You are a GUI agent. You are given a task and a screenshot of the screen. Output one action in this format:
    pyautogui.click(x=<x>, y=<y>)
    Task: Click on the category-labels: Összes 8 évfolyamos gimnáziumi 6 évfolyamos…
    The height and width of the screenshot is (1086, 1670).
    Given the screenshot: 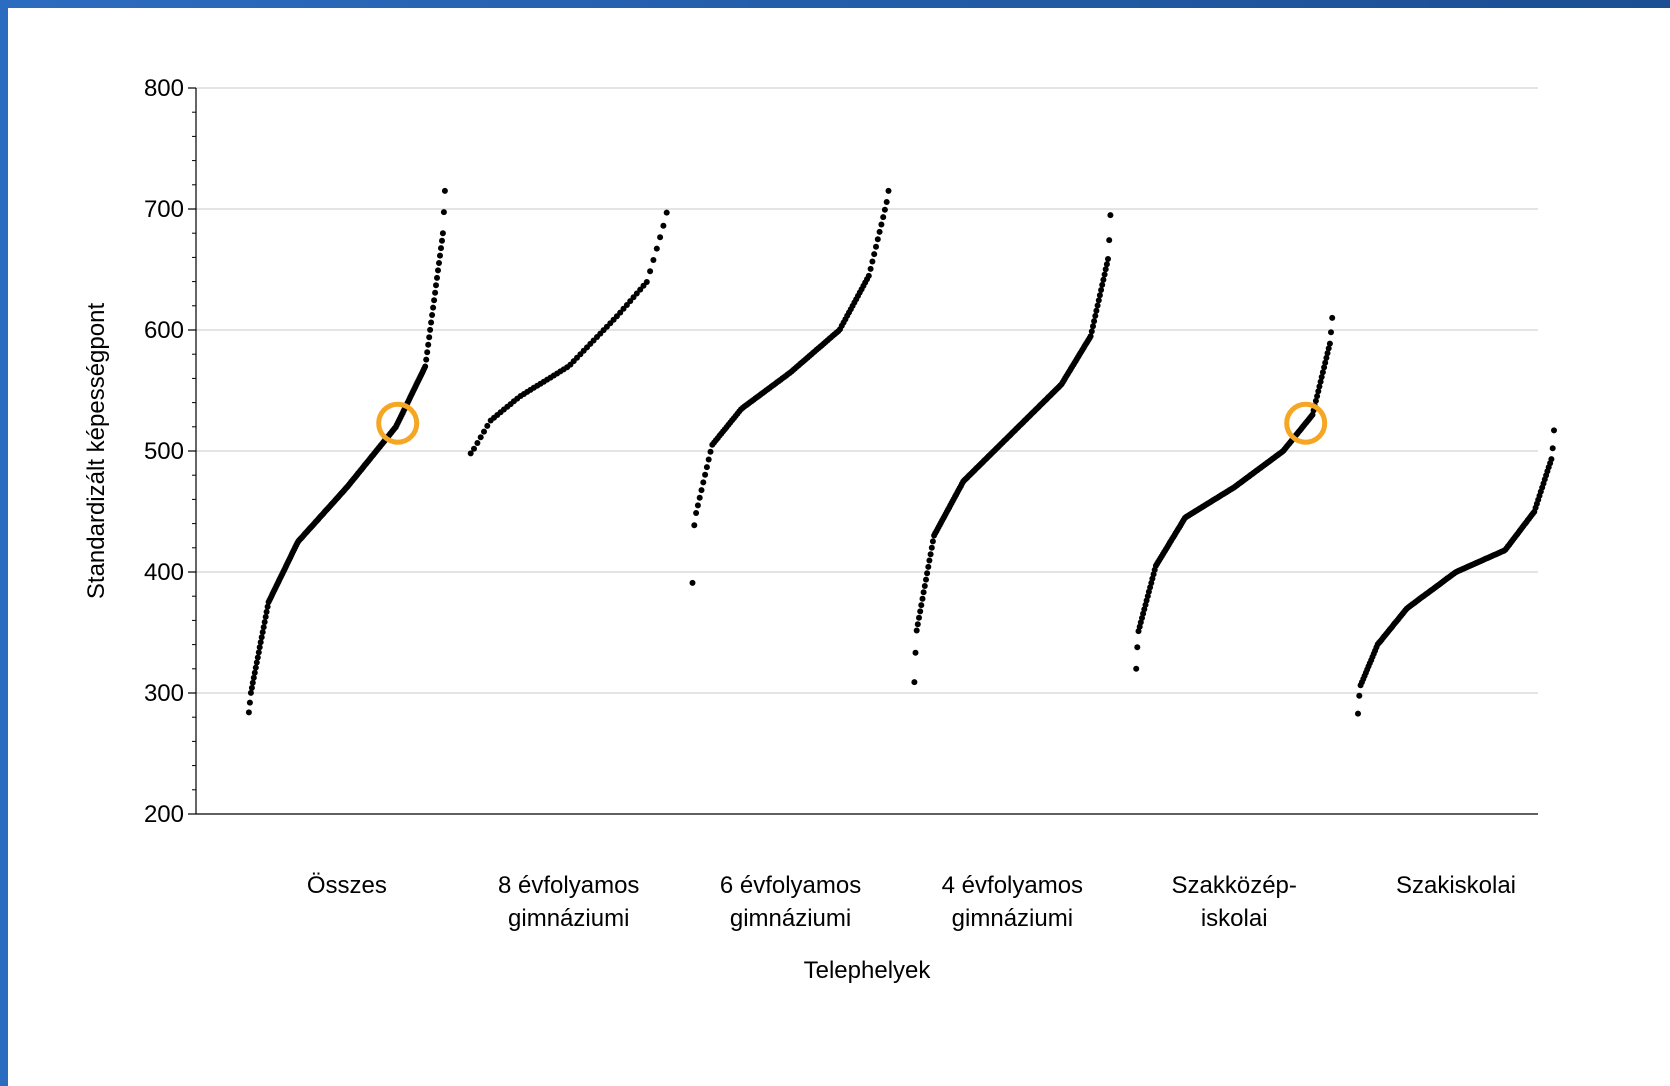 What is the action you would take?
    pyautogui.click(x=911, y=902)
    